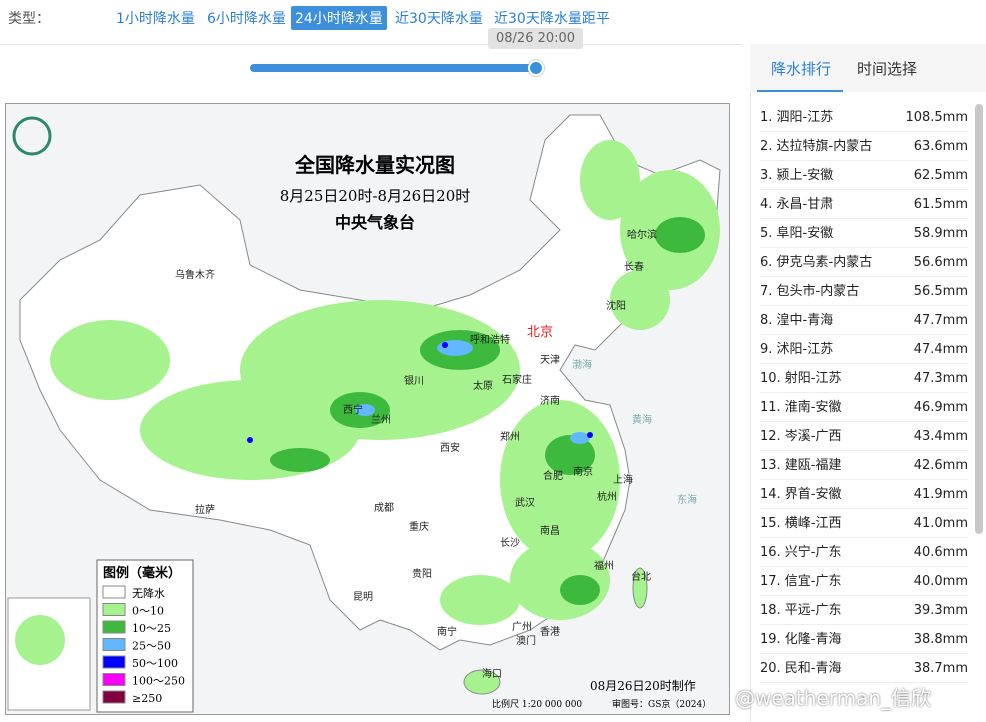 This screenshot has height=722, width=986. I want to click on city-label: 北京, so click(540, 332).